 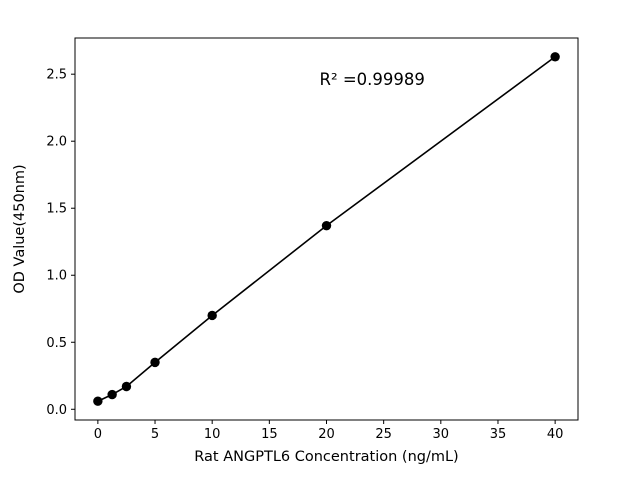 I want to click on x-tick-label: 10, so click(x=212, y=434).